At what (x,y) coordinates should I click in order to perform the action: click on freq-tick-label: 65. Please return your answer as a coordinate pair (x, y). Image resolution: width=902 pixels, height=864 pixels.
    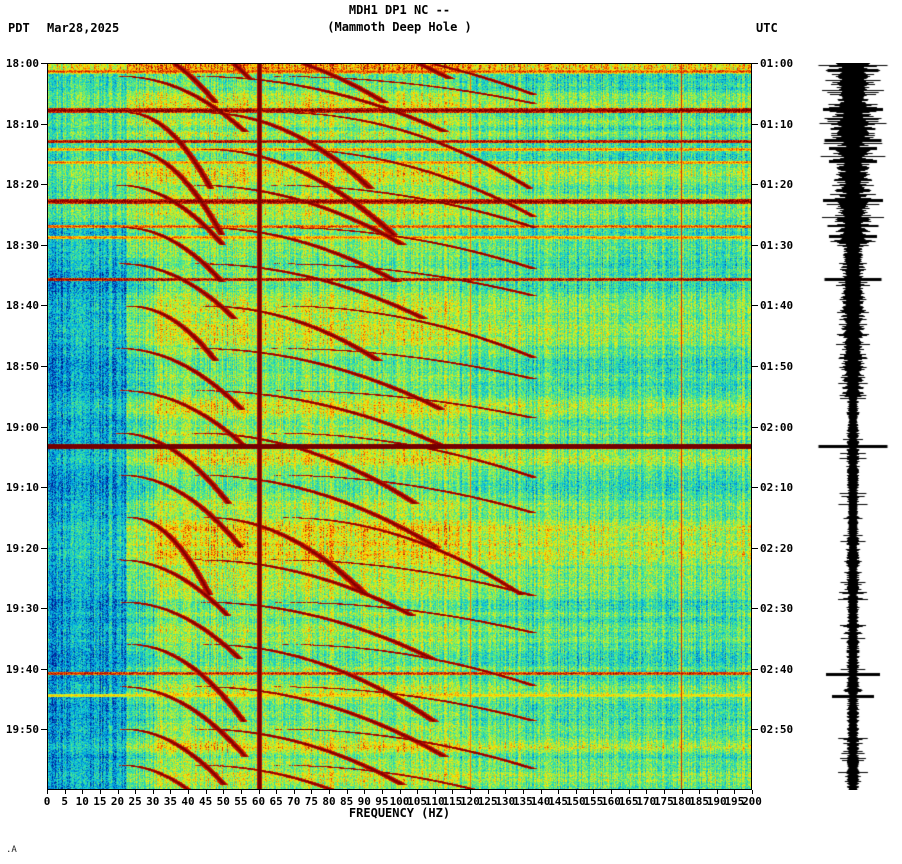
    Looking at the image, I should click on (276, 801).